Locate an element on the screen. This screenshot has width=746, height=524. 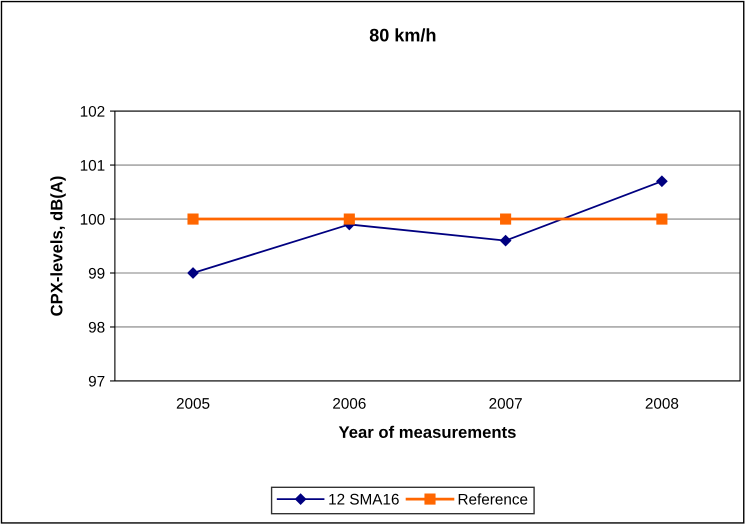
legend-label: Reference is located at coordinates (493, 499).